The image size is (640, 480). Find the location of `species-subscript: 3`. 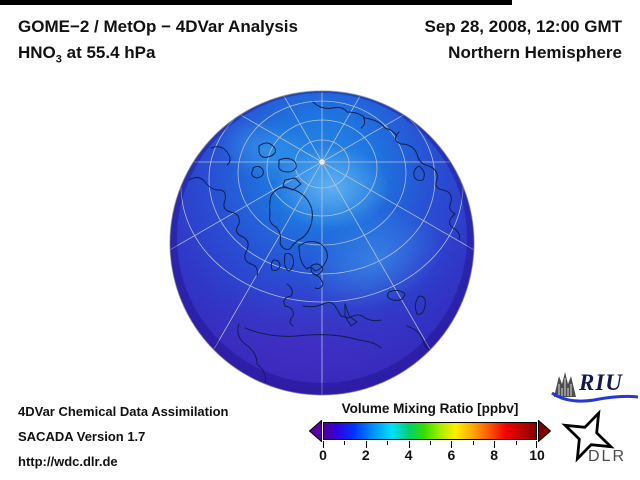

species-subscript: 3 is located at coordinates (58, 59).